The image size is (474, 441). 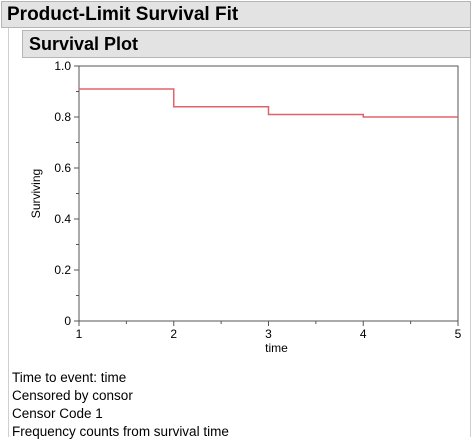 What do you see at coordinates (72, 395) in the screenshot?
I see `censored-by-label: Censored by consor` at bounding box center [72, 395].